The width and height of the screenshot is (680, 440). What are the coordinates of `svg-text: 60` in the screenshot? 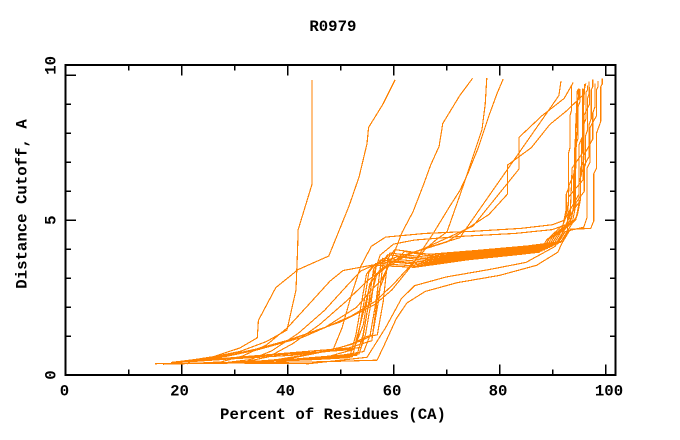 It's located at (392, 391).